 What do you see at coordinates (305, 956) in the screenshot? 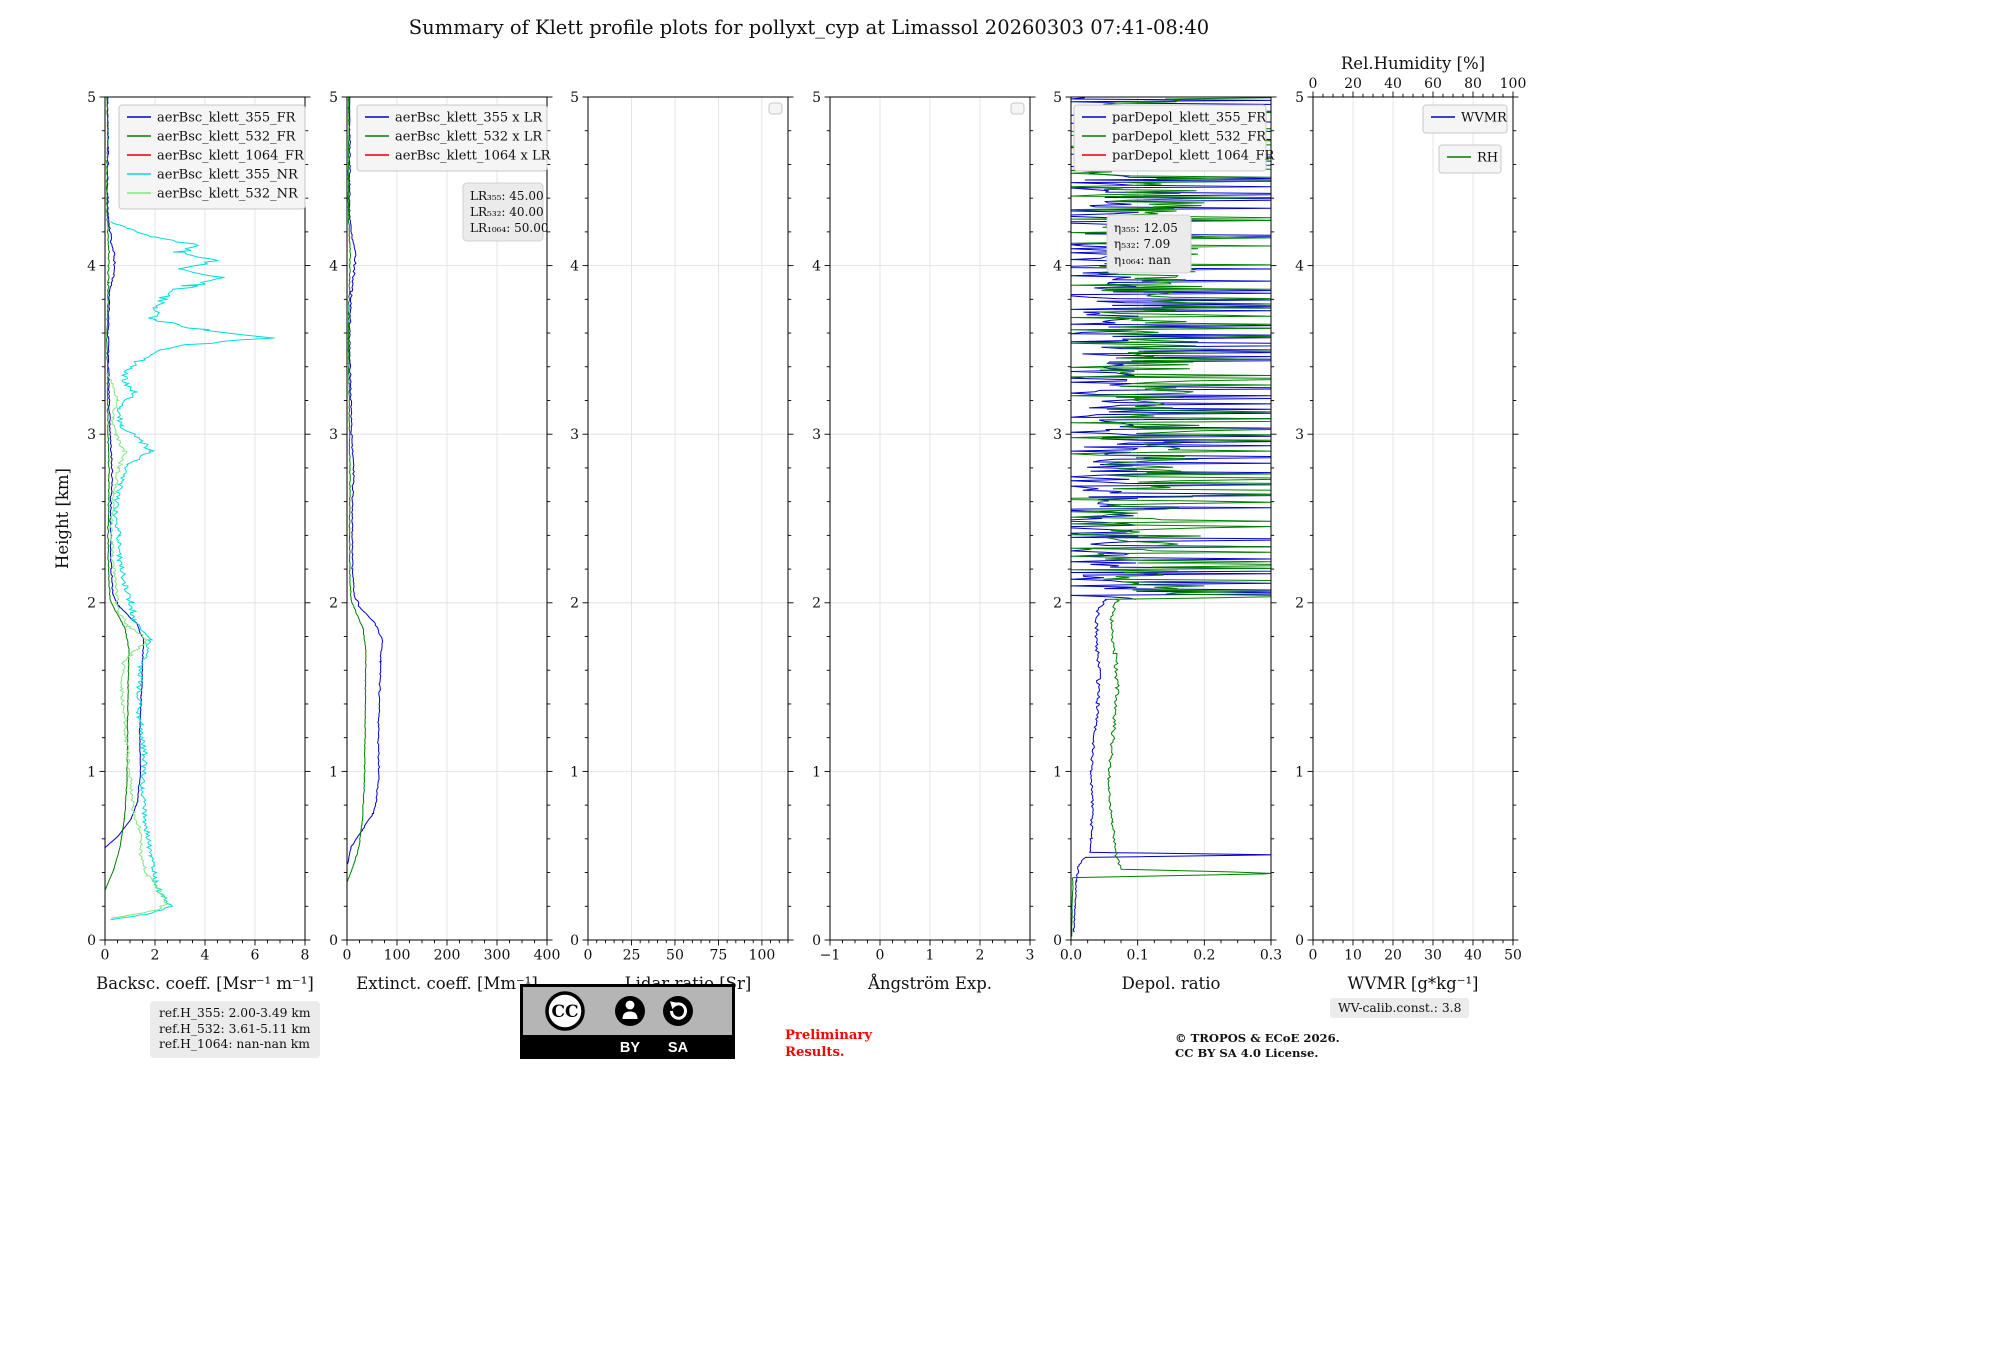
I see `x-tick-label: 8` at bounding box center [305, 956].